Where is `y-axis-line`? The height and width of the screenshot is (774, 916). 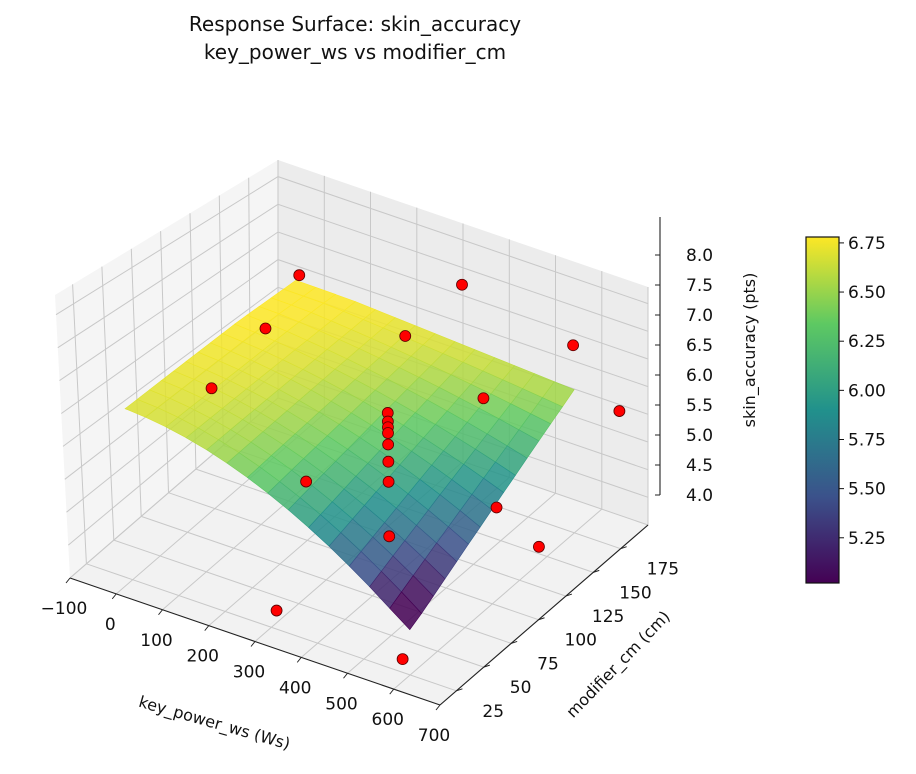
y-axis-line is located at coordinates (544, 615).